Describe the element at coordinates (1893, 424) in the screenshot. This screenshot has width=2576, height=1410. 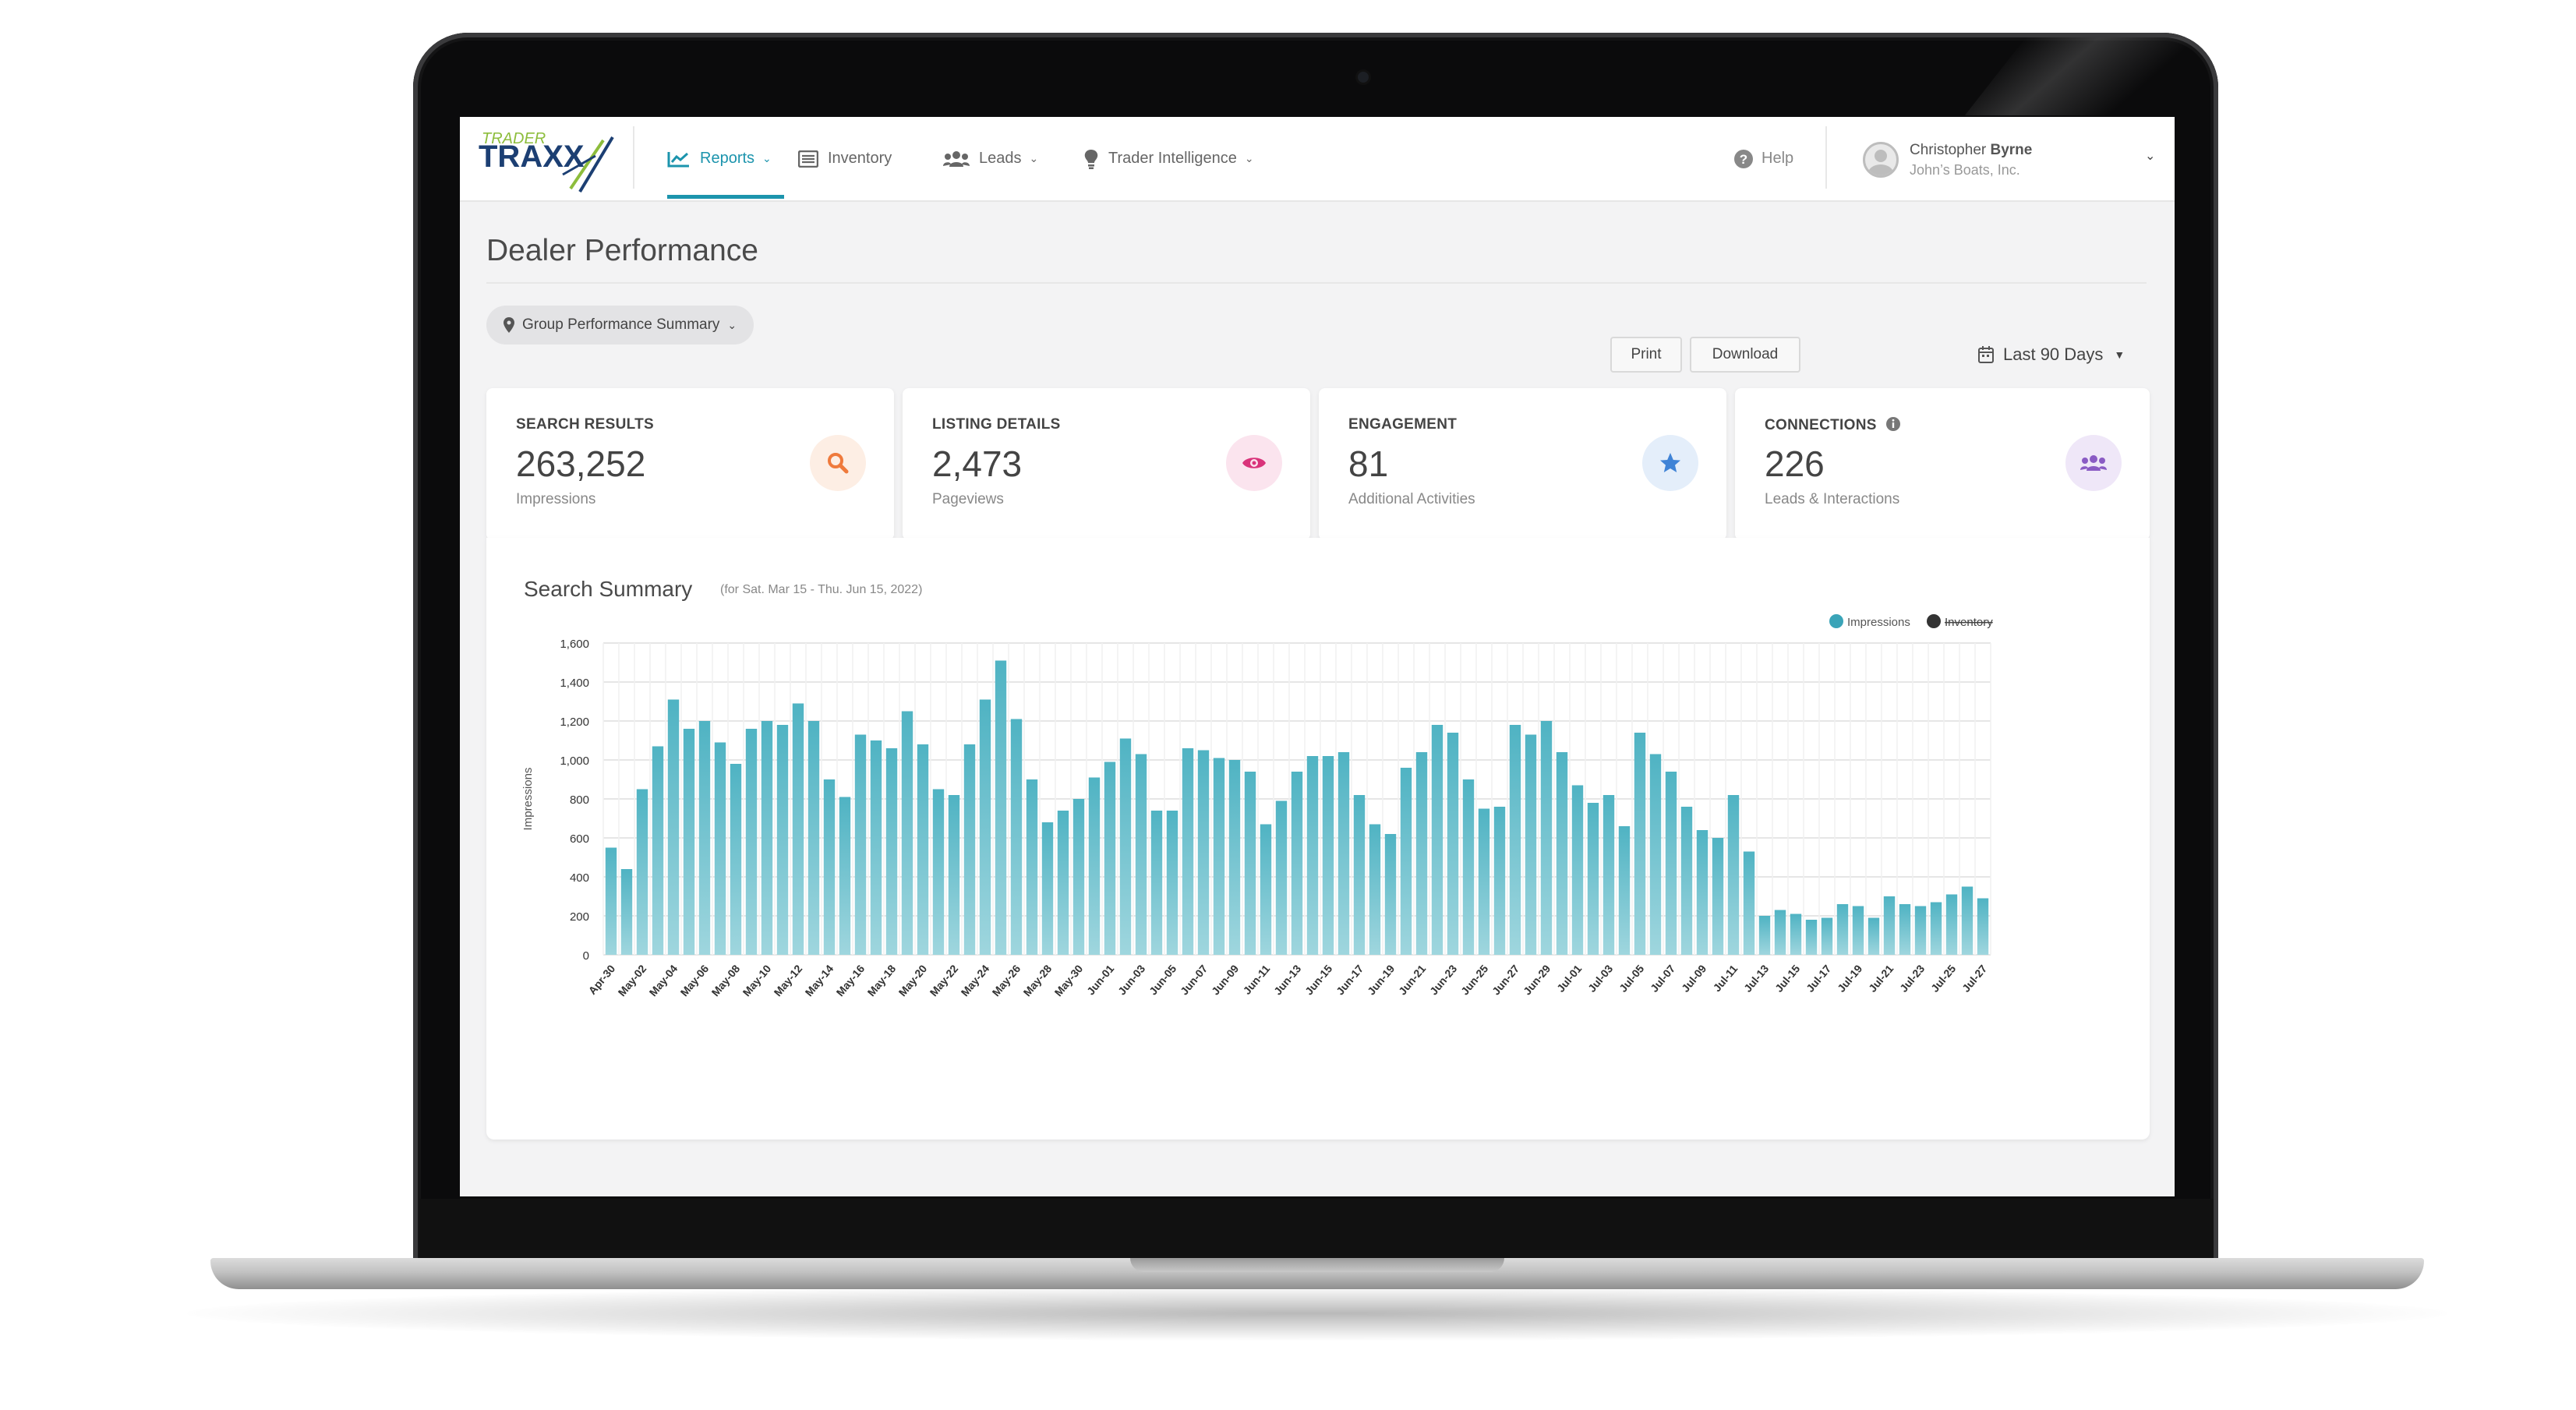
I see `info-icon` at that location.